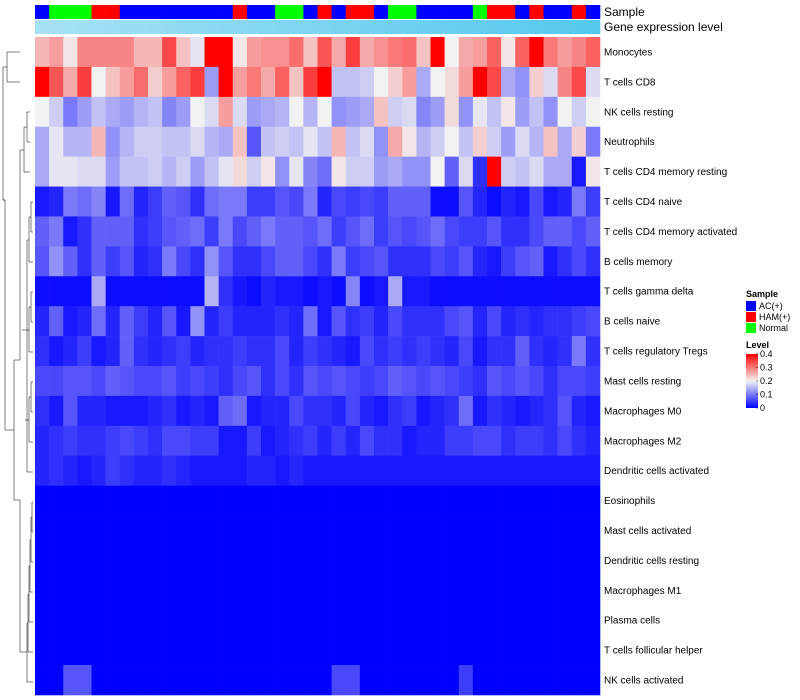 The image size is (800, 700). I want to click on legend-level-colorbar, so click(752, 381).